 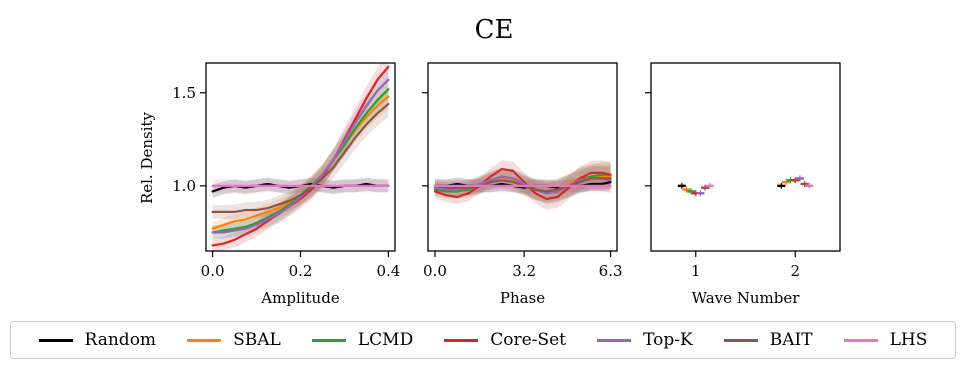 I want to click on legend-label: LHS, so click(x=908, y=340).